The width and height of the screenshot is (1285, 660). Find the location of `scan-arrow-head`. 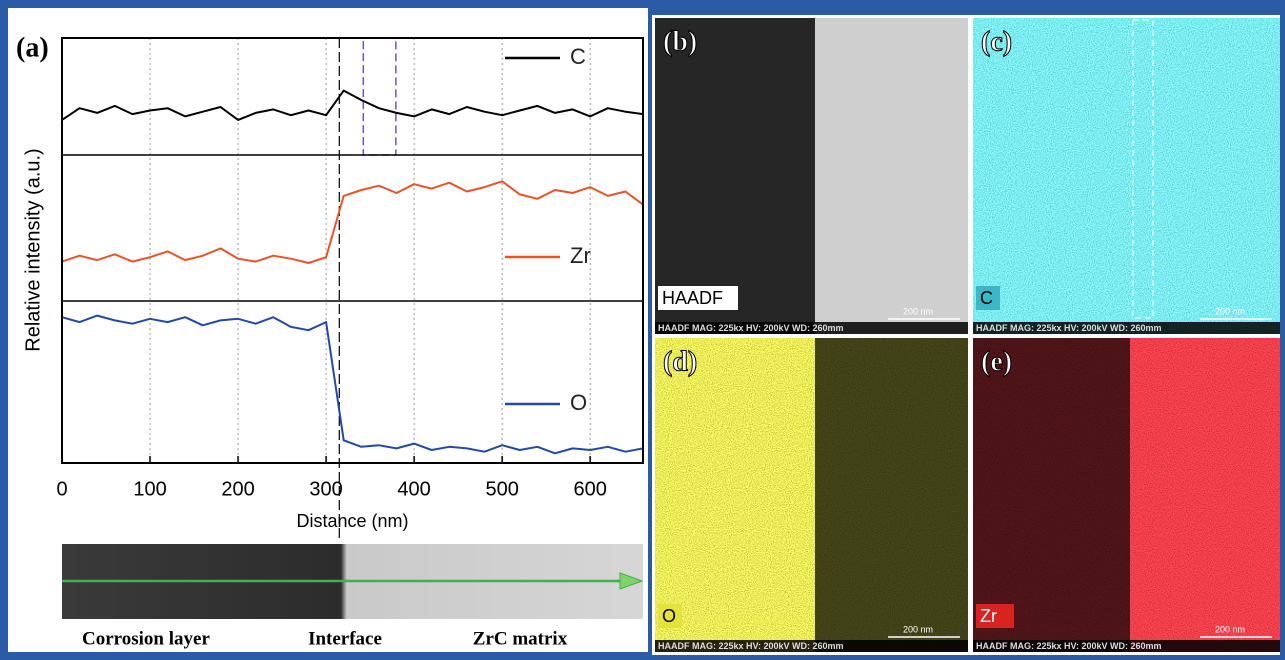

scan-arrow-head is located at coordinates (631, 581).